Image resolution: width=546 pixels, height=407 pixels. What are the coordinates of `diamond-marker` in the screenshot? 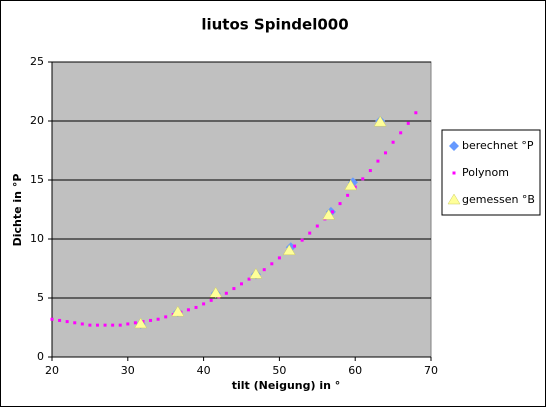 It's located at (454, 146).